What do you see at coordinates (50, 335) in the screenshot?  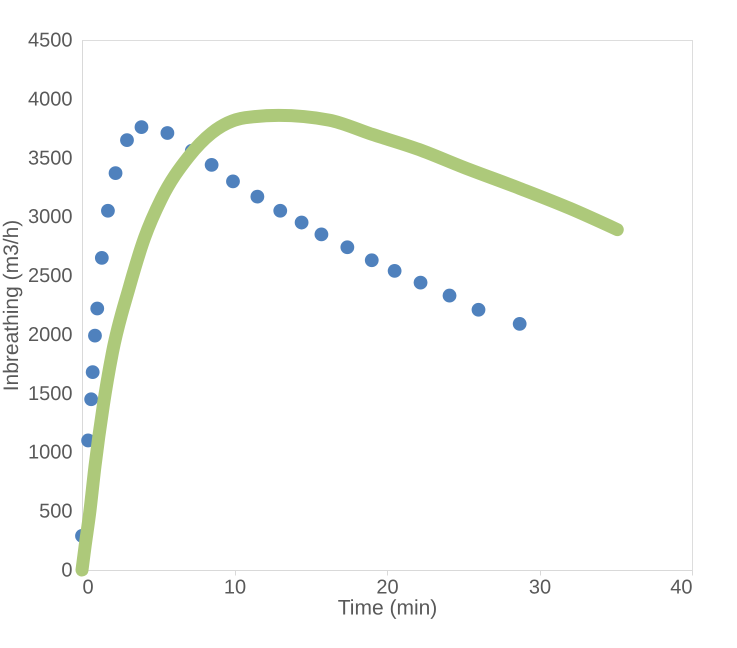 I see `y-tick-label: 2000` at bounding box center [50, 335].